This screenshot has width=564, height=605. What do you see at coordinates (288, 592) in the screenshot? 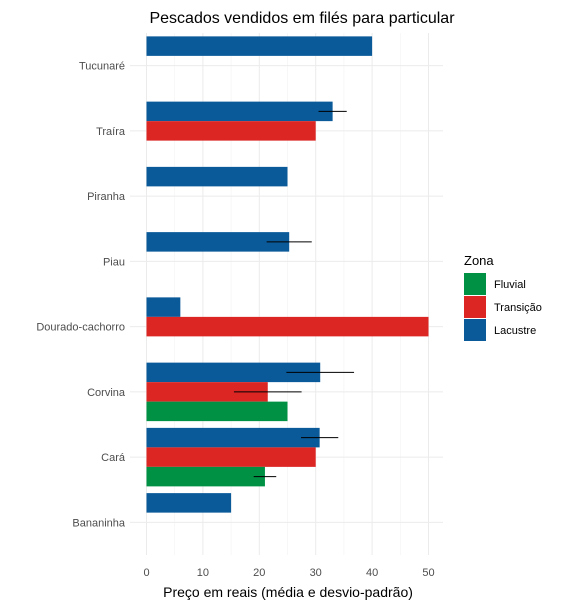
I see `x-axis-label: Preço em reais (média e desvio-padrão)` at bounding box center [288, 592].